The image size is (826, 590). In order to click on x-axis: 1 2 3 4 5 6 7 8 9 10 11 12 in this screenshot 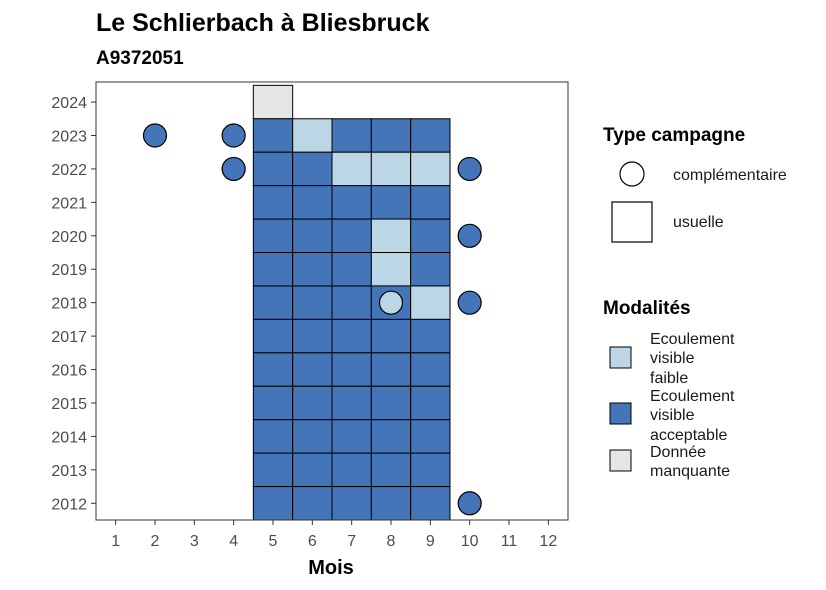, I will do `click(334, 535)`.